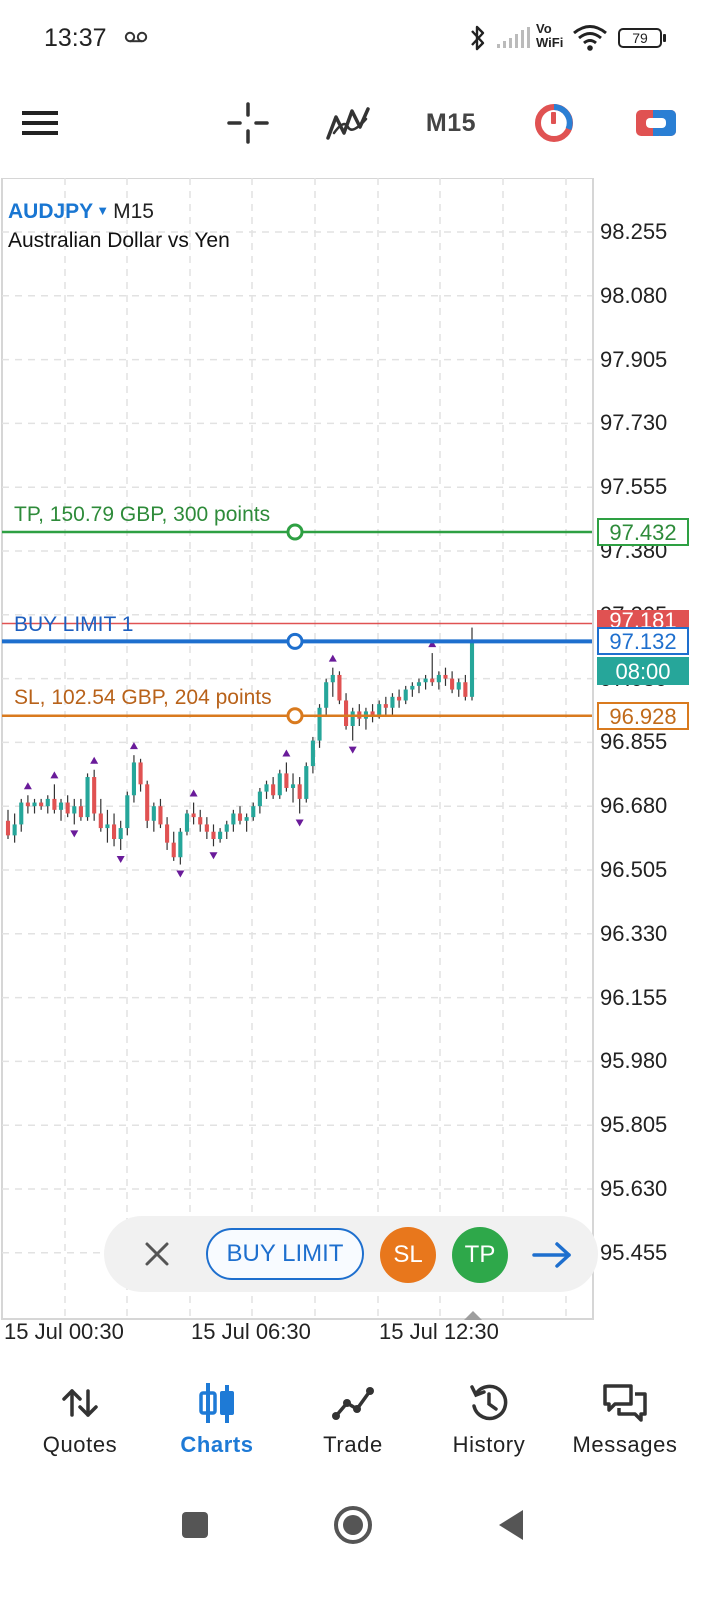  I want to click on buy-sell-icon, so click(656, 123).